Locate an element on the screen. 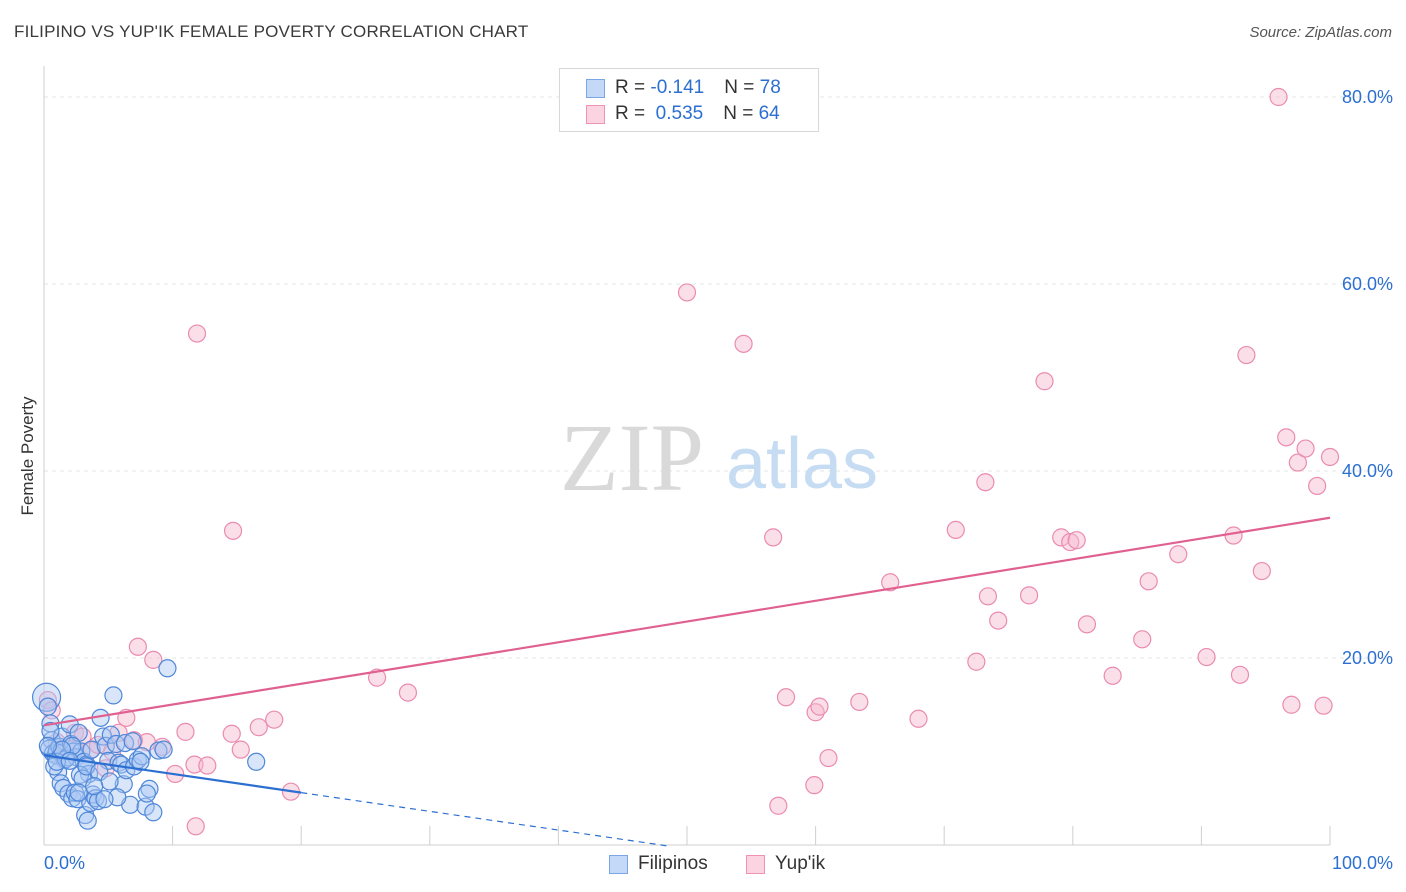 Image resolution: width=1406 pixels, height=892 pixels. watermark: ZIP atlas is located at coordinates (719, 457).